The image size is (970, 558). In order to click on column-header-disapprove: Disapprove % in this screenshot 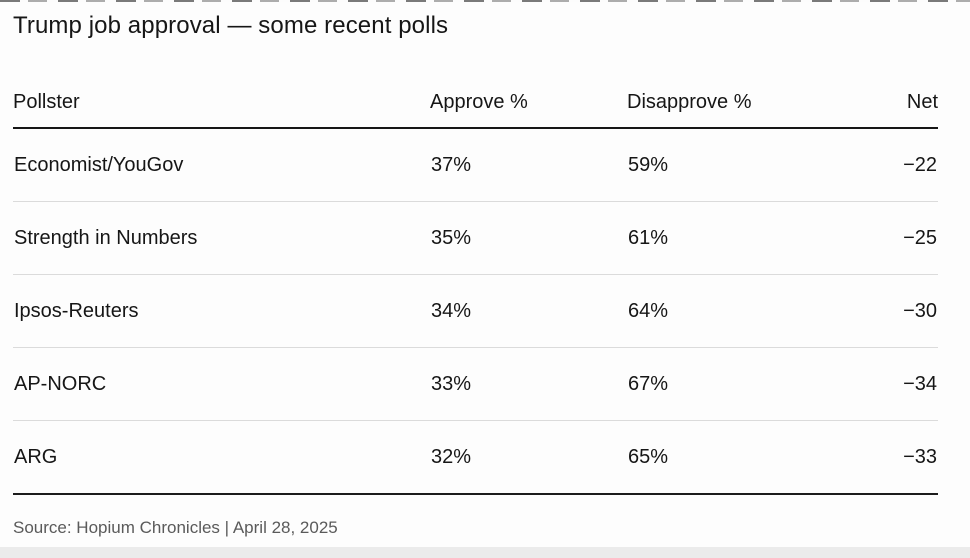, I will do `click(725, 85)`.